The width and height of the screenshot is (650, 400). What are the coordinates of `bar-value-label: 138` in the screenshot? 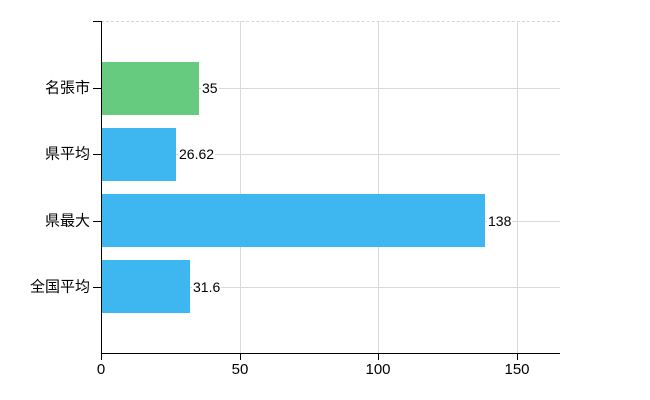 It's located at (500, 221).